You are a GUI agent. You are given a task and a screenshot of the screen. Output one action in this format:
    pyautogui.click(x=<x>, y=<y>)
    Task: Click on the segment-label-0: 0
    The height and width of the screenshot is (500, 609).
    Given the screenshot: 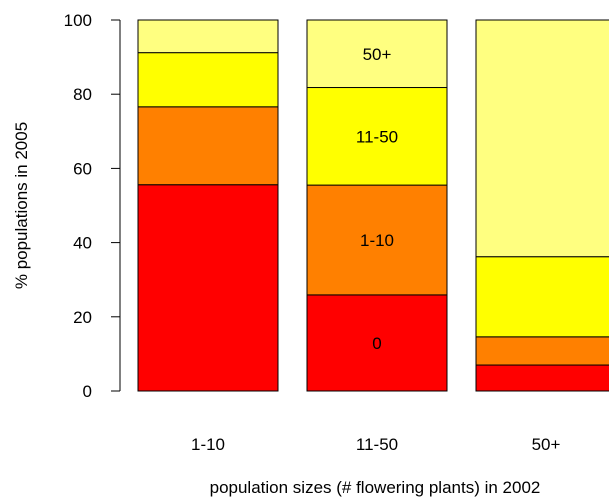 What is the action you would take?
    pyautogui.click(x=376, y=343)
    